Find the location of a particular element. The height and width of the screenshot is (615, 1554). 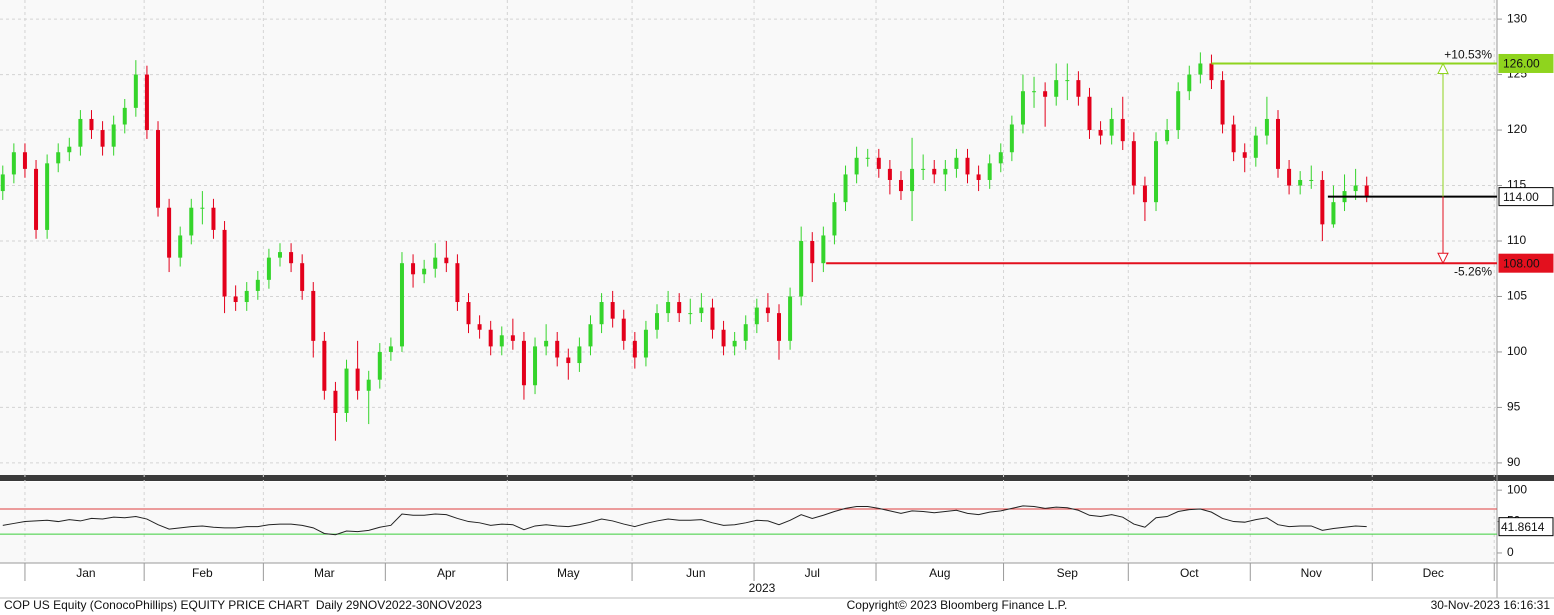

last-value-box is located at coordinates (1526, 527).